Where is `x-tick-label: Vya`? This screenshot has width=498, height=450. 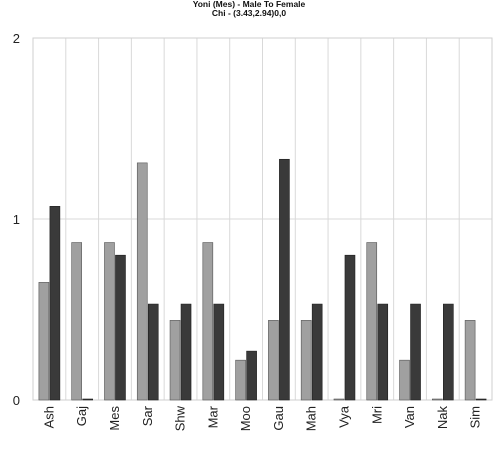 x-tick-label: Vya is located at coordinates (343, 416).